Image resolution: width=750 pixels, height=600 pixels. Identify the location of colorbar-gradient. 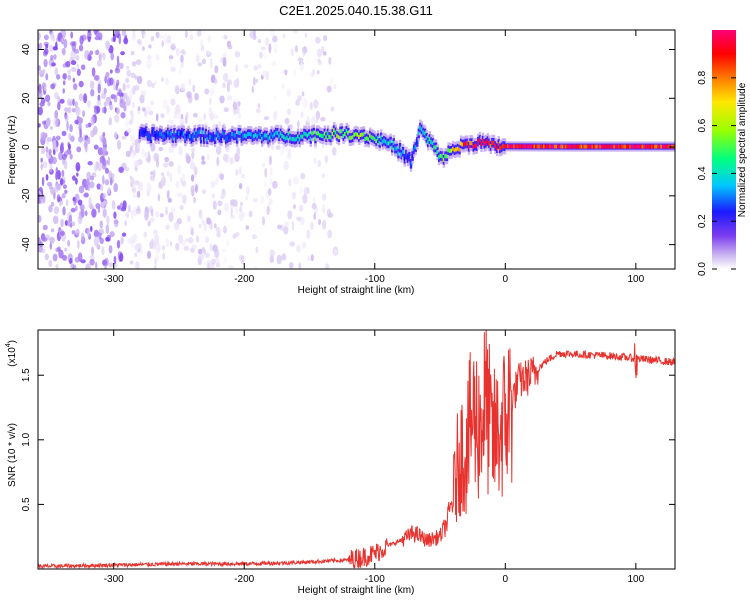
(724, 149).